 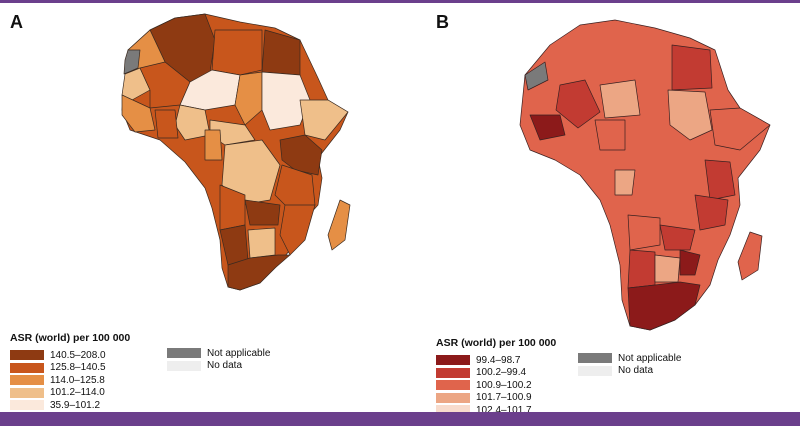 I want to click on legend-class-row: 102.4–101.7, so click(x=496, y=410).